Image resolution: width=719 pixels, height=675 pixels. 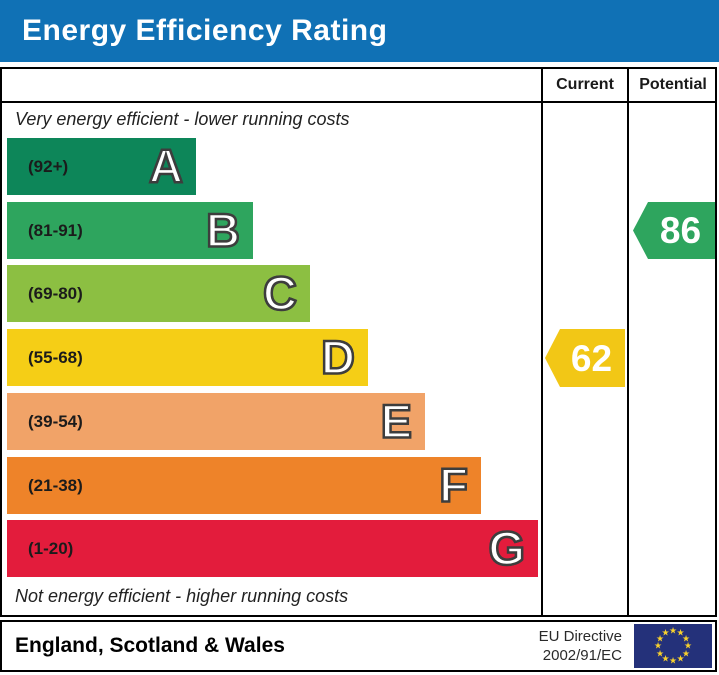 What do you see at coordinates (187, 357) in the screenshot?
I see `band-d: (55-68) D` at bounding box center [187, 357].